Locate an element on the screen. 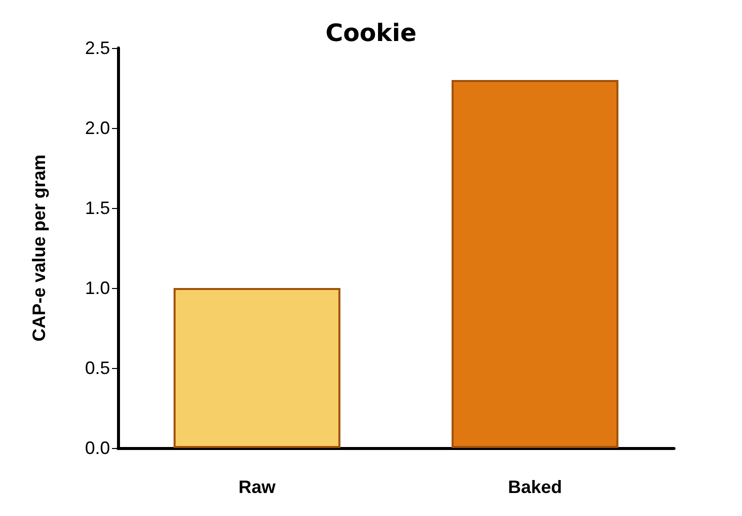 This screenshot has width=742, height=516. y-tick-label: 0.5 is located at coordinates (97, 368).